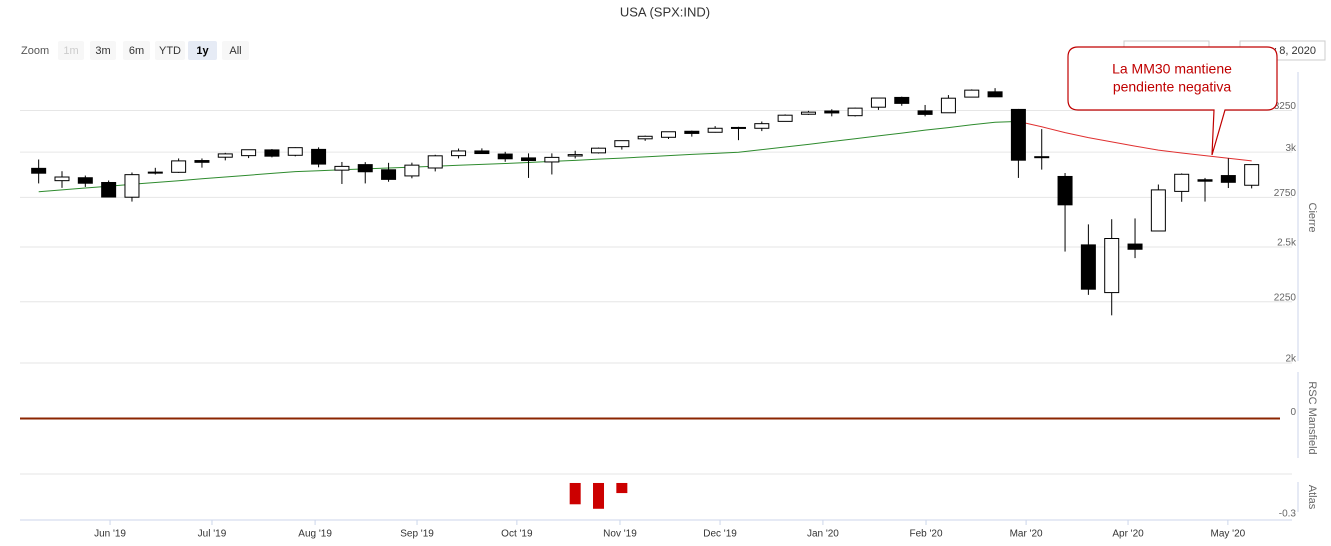  I want to click on zoom-button-label: 1m, so click(70, 51).